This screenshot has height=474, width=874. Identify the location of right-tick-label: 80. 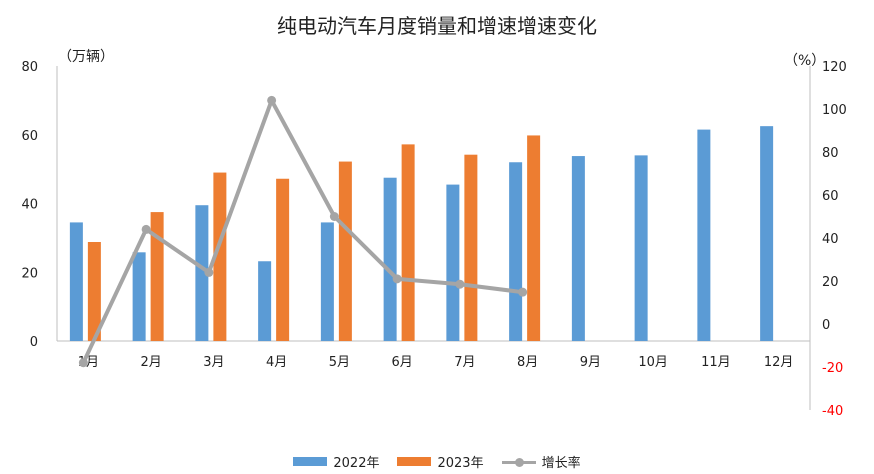
(830, 153).